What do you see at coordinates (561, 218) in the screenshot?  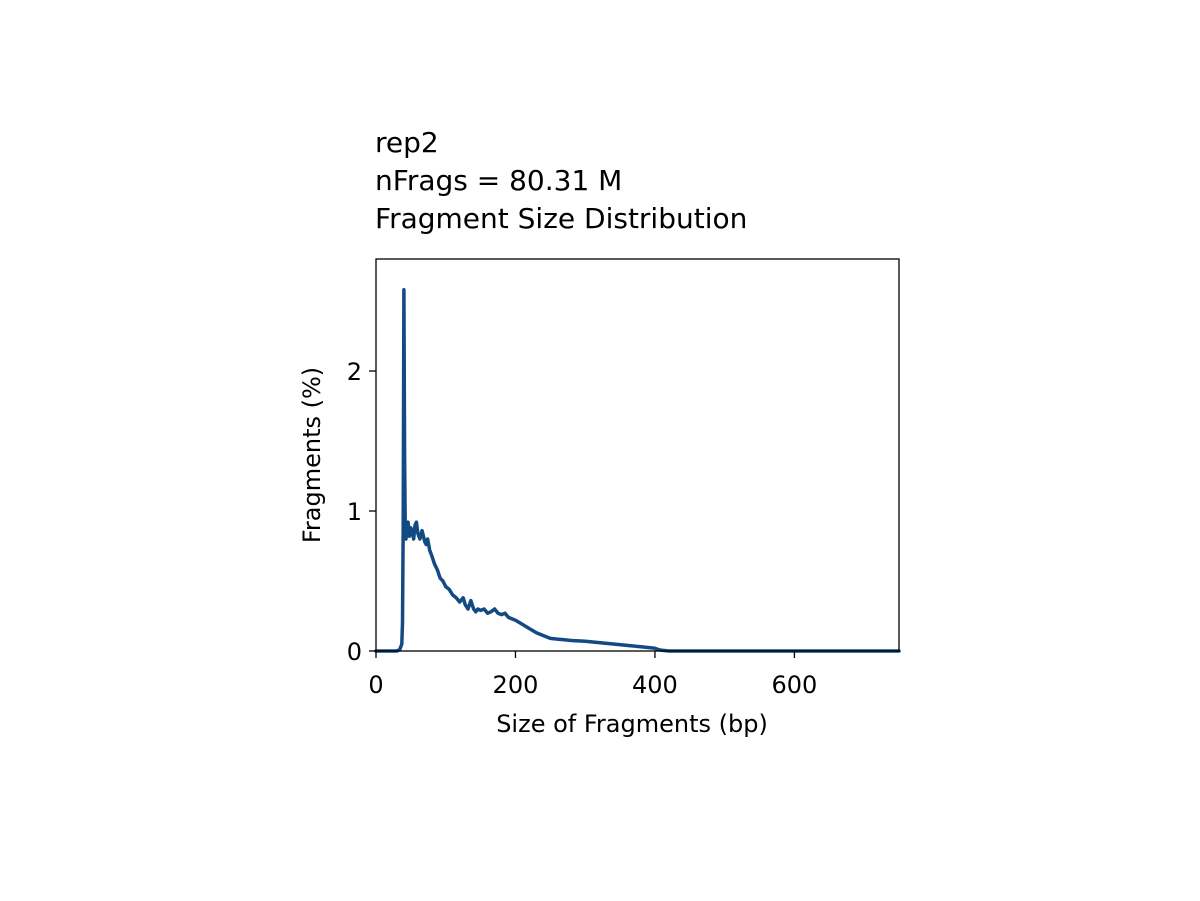 I see `title-line-description: Fragment Size Distribution` at bounding box center [561, 218].